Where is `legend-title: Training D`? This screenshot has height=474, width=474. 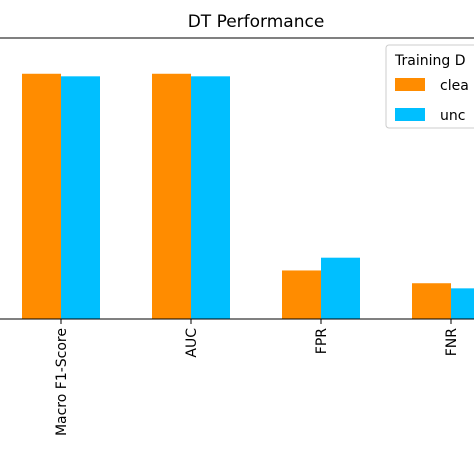
legend-title: Training D is located at coordinates (429, 61).